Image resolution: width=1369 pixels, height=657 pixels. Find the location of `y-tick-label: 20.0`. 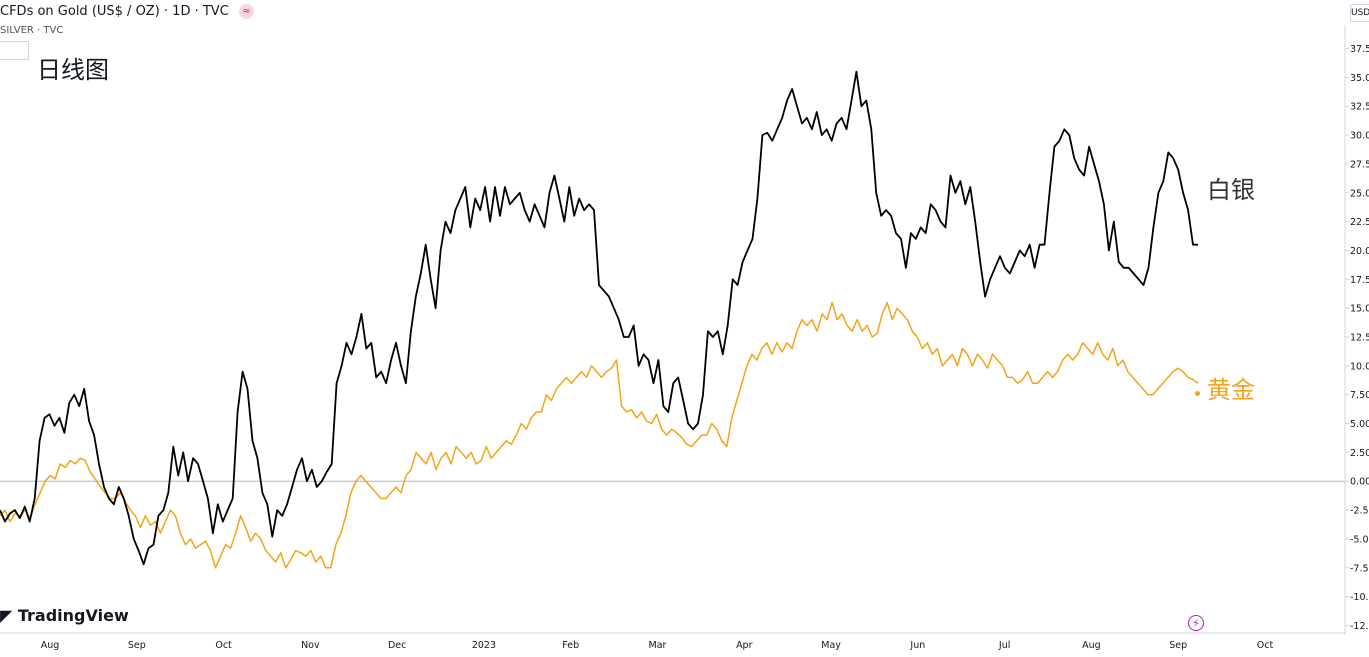

y-tick-label: 20.0 is located at coordinates (1359, 251).